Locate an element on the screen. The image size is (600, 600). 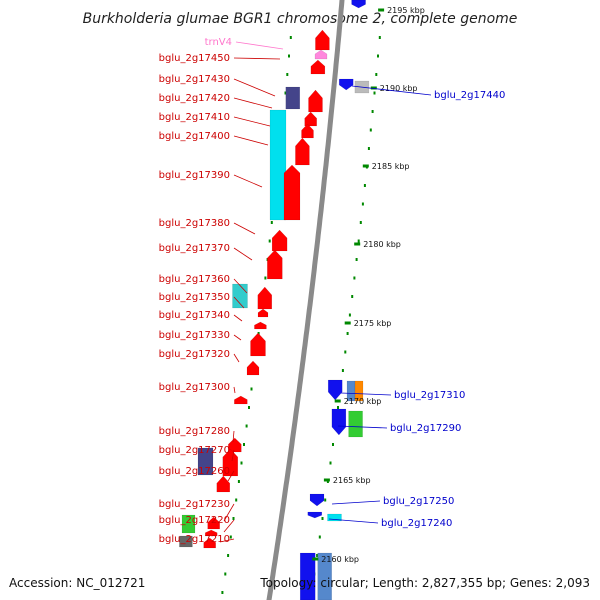
gene-label-right: bglu_2g17290 is located at coordinates (425, 428).